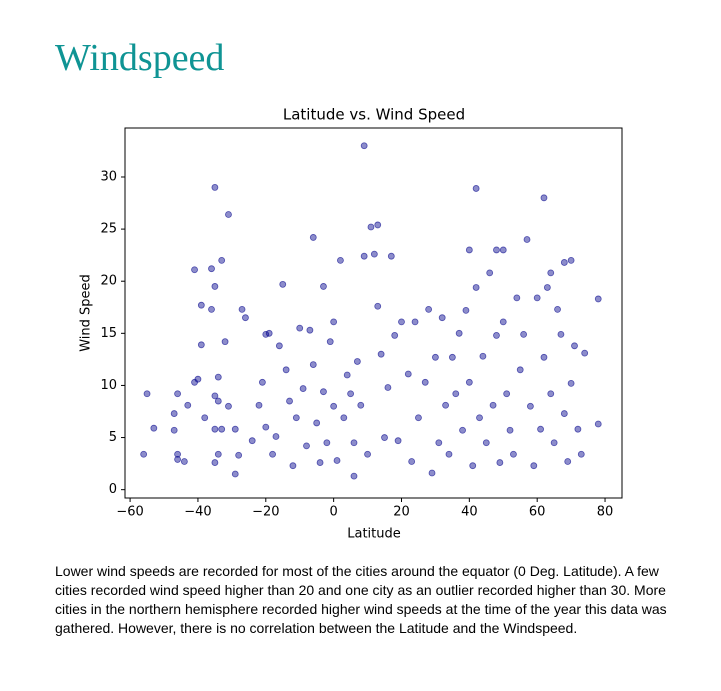 This screenshot has height=691, width=721. Describe the element at coordinates (108, 281) in the screenshot. I see `y-tick-label: 20` at that location.